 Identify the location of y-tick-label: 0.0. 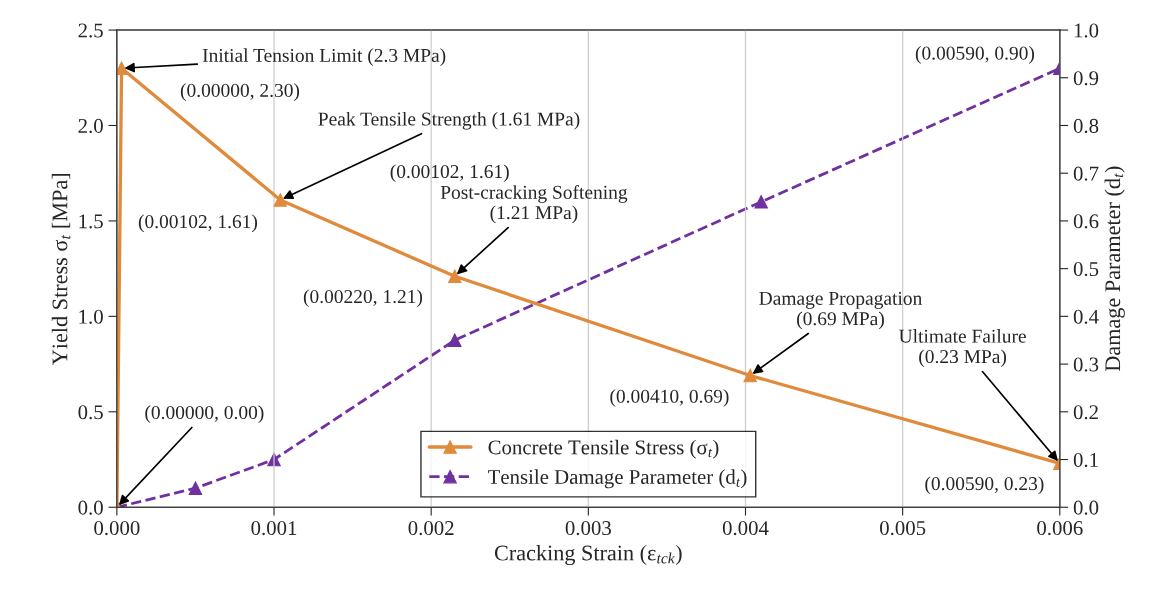
(90, 507).